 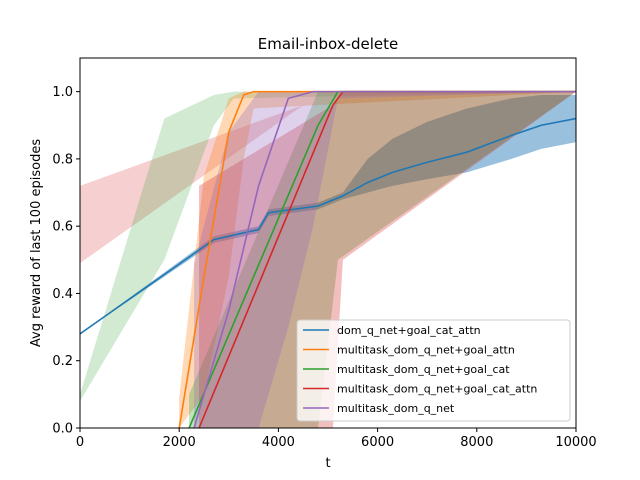 What do you see at coordinates (476, 442) in the screenshot?
I see `x-tick-label-8000: 8000` at bounding box center [476, 442].